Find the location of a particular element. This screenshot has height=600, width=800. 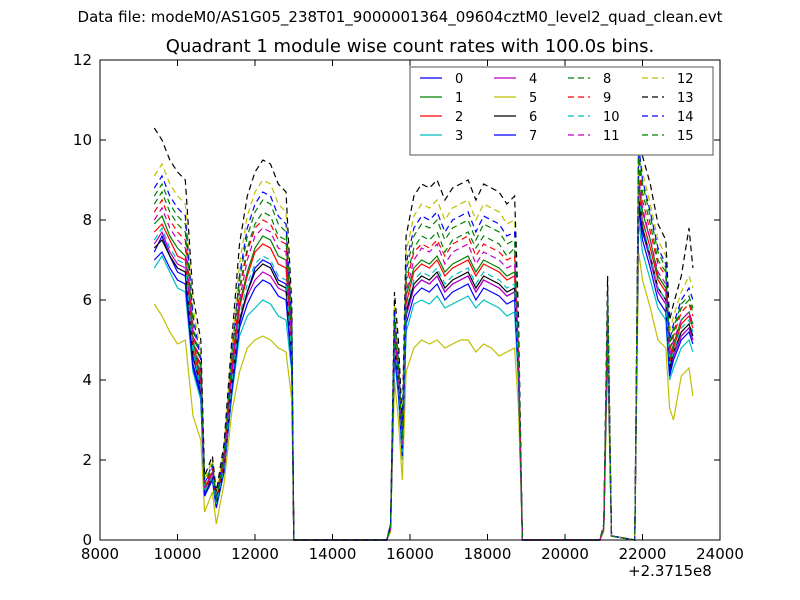

x-tick-label: 16000 is located at coordinates (410, 554).